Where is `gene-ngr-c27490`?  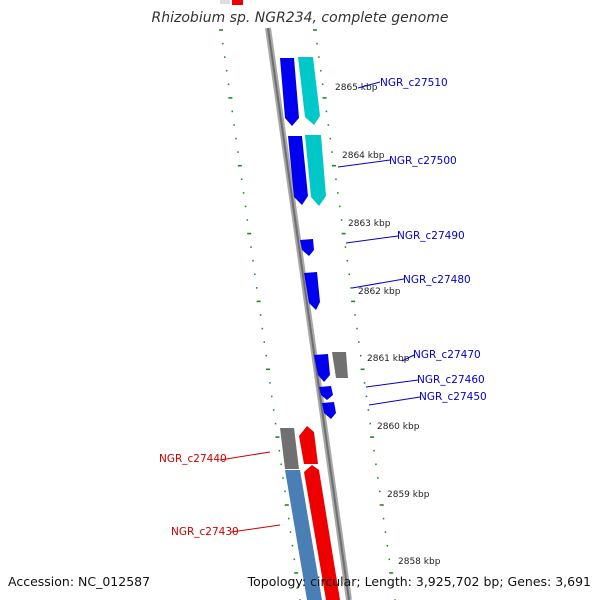
gene-ngr-c27490 is located at coordinates (307, 247).